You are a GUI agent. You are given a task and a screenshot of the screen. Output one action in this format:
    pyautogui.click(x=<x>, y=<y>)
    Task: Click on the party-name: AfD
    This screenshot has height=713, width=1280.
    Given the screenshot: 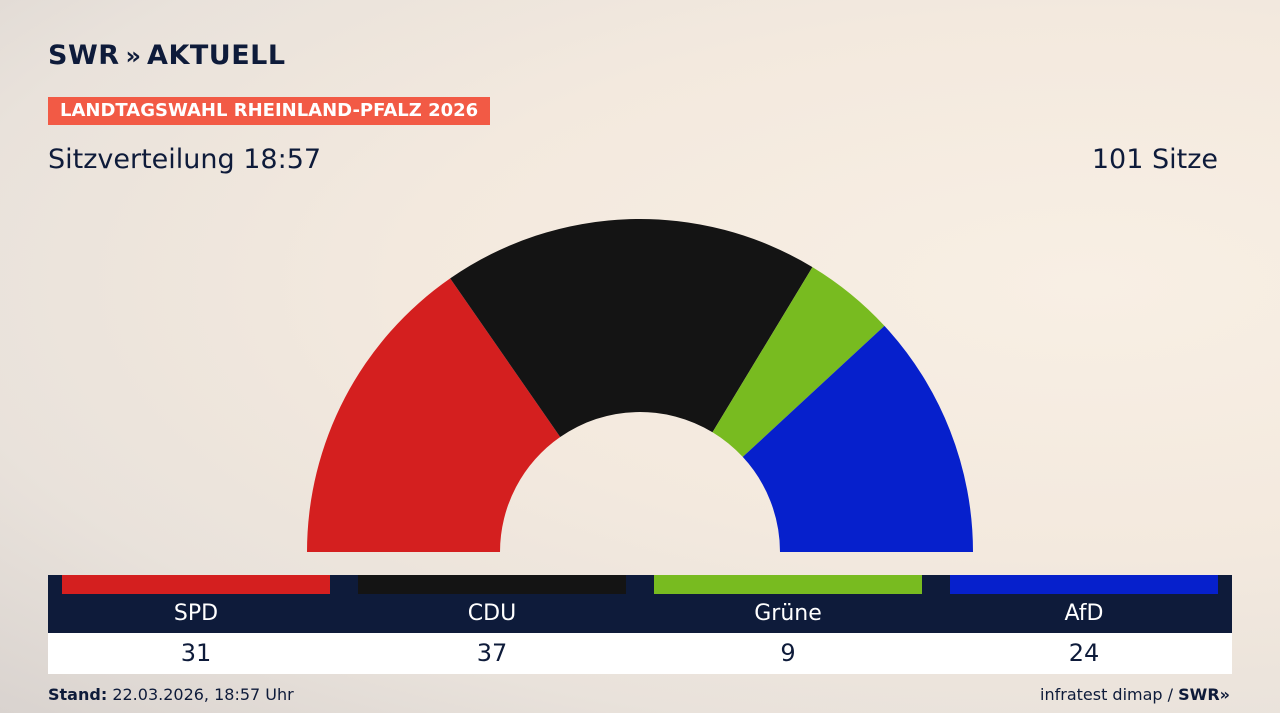 What is the action you would take?
    pyautogui.click(x=1084, y=613)
    